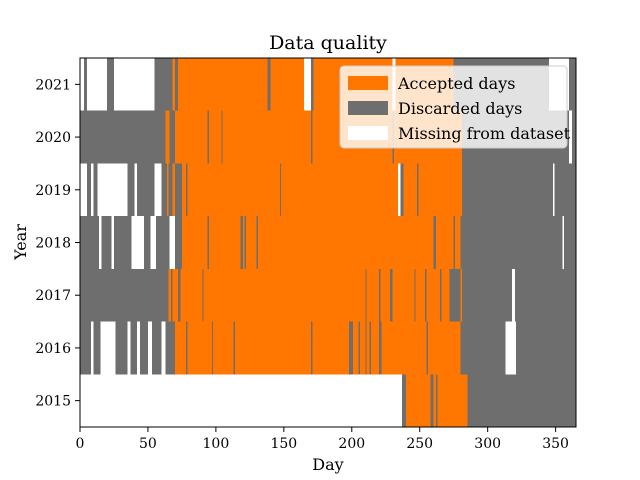 The width and height of the screenshot is (640, 480). Describe the element at coordinates (484, 133) in the screenshot. I see `legend-label-missing: Missing from dataset` at that location.